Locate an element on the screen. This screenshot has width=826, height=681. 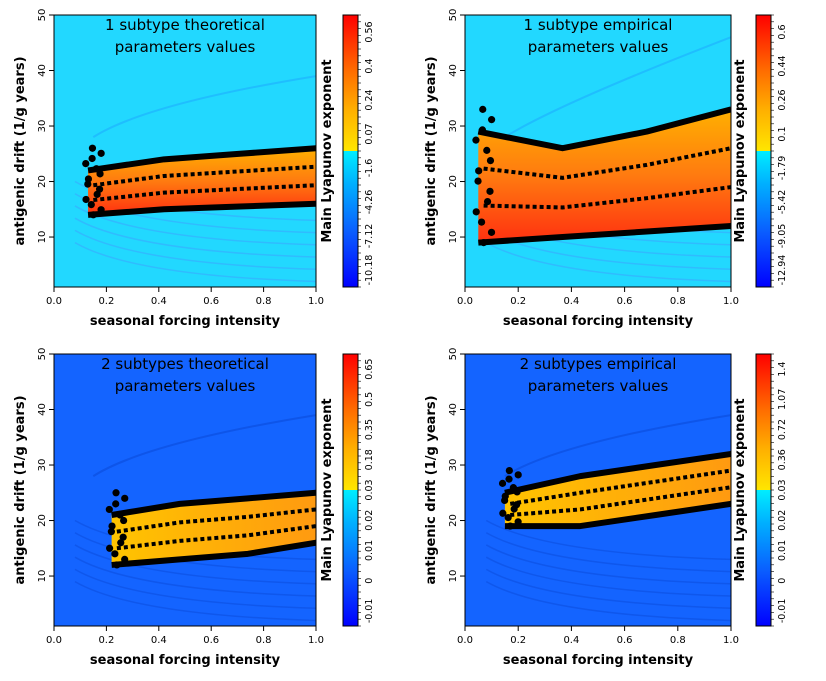
colorbar-tick-label: 0.18 is located at coordinates (369, 459).